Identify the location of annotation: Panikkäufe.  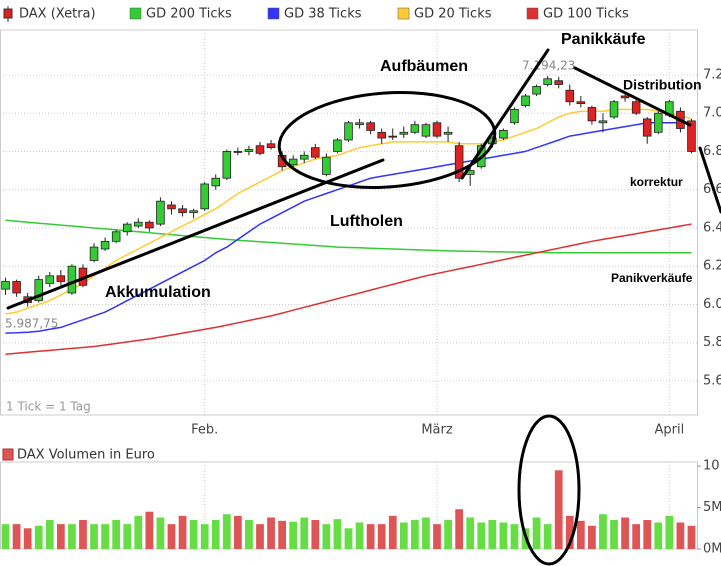
(603, 39).